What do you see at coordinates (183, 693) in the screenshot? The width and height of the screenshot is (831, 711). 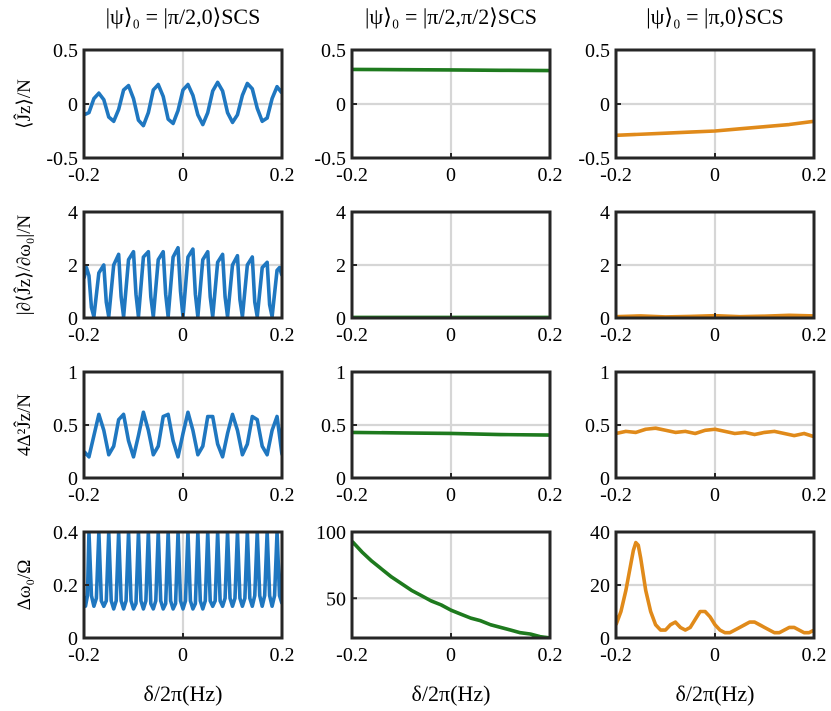 I see `x-axis-label-0: δ/2π(Hz)` at bounding box center [183, 693].